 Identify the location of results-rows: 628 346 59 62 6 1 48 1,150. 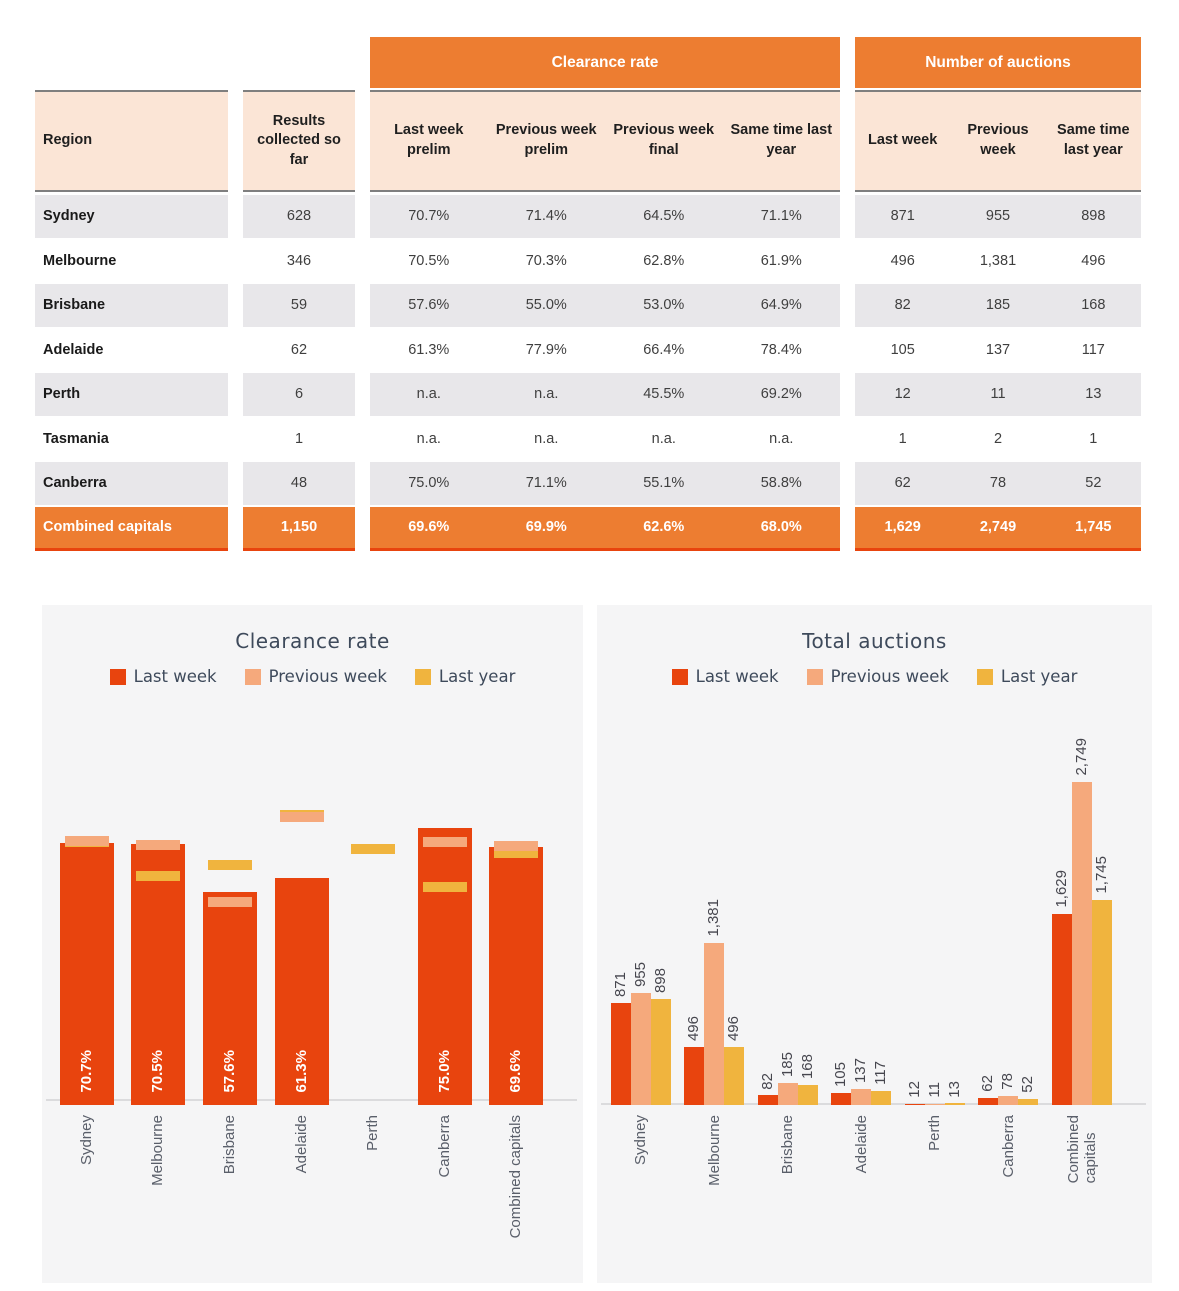
(299, 373).